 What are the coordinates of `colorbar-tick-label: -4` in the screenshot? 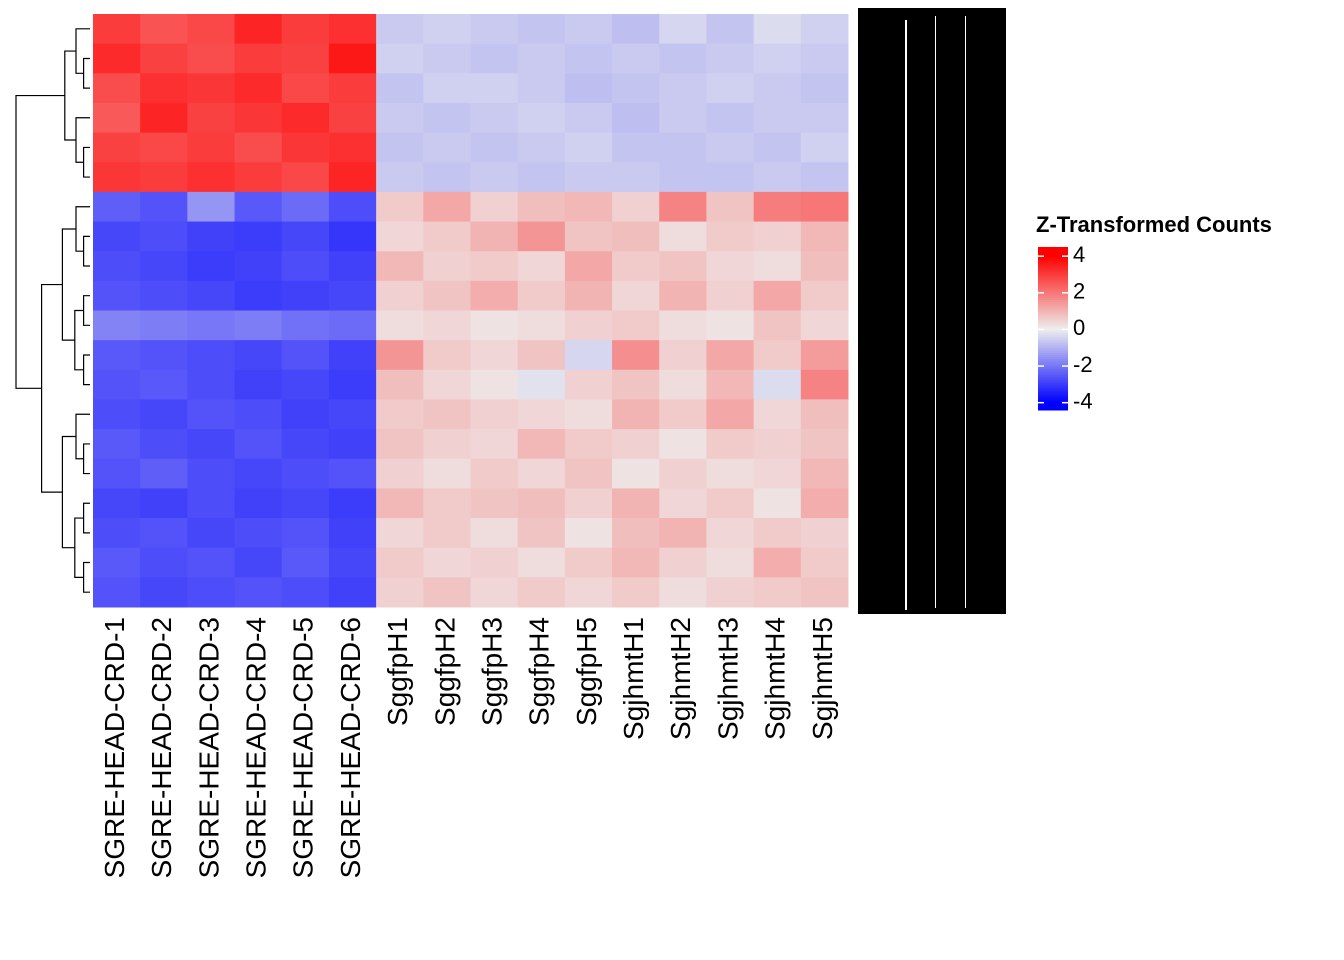 It's located at (1083, 400).